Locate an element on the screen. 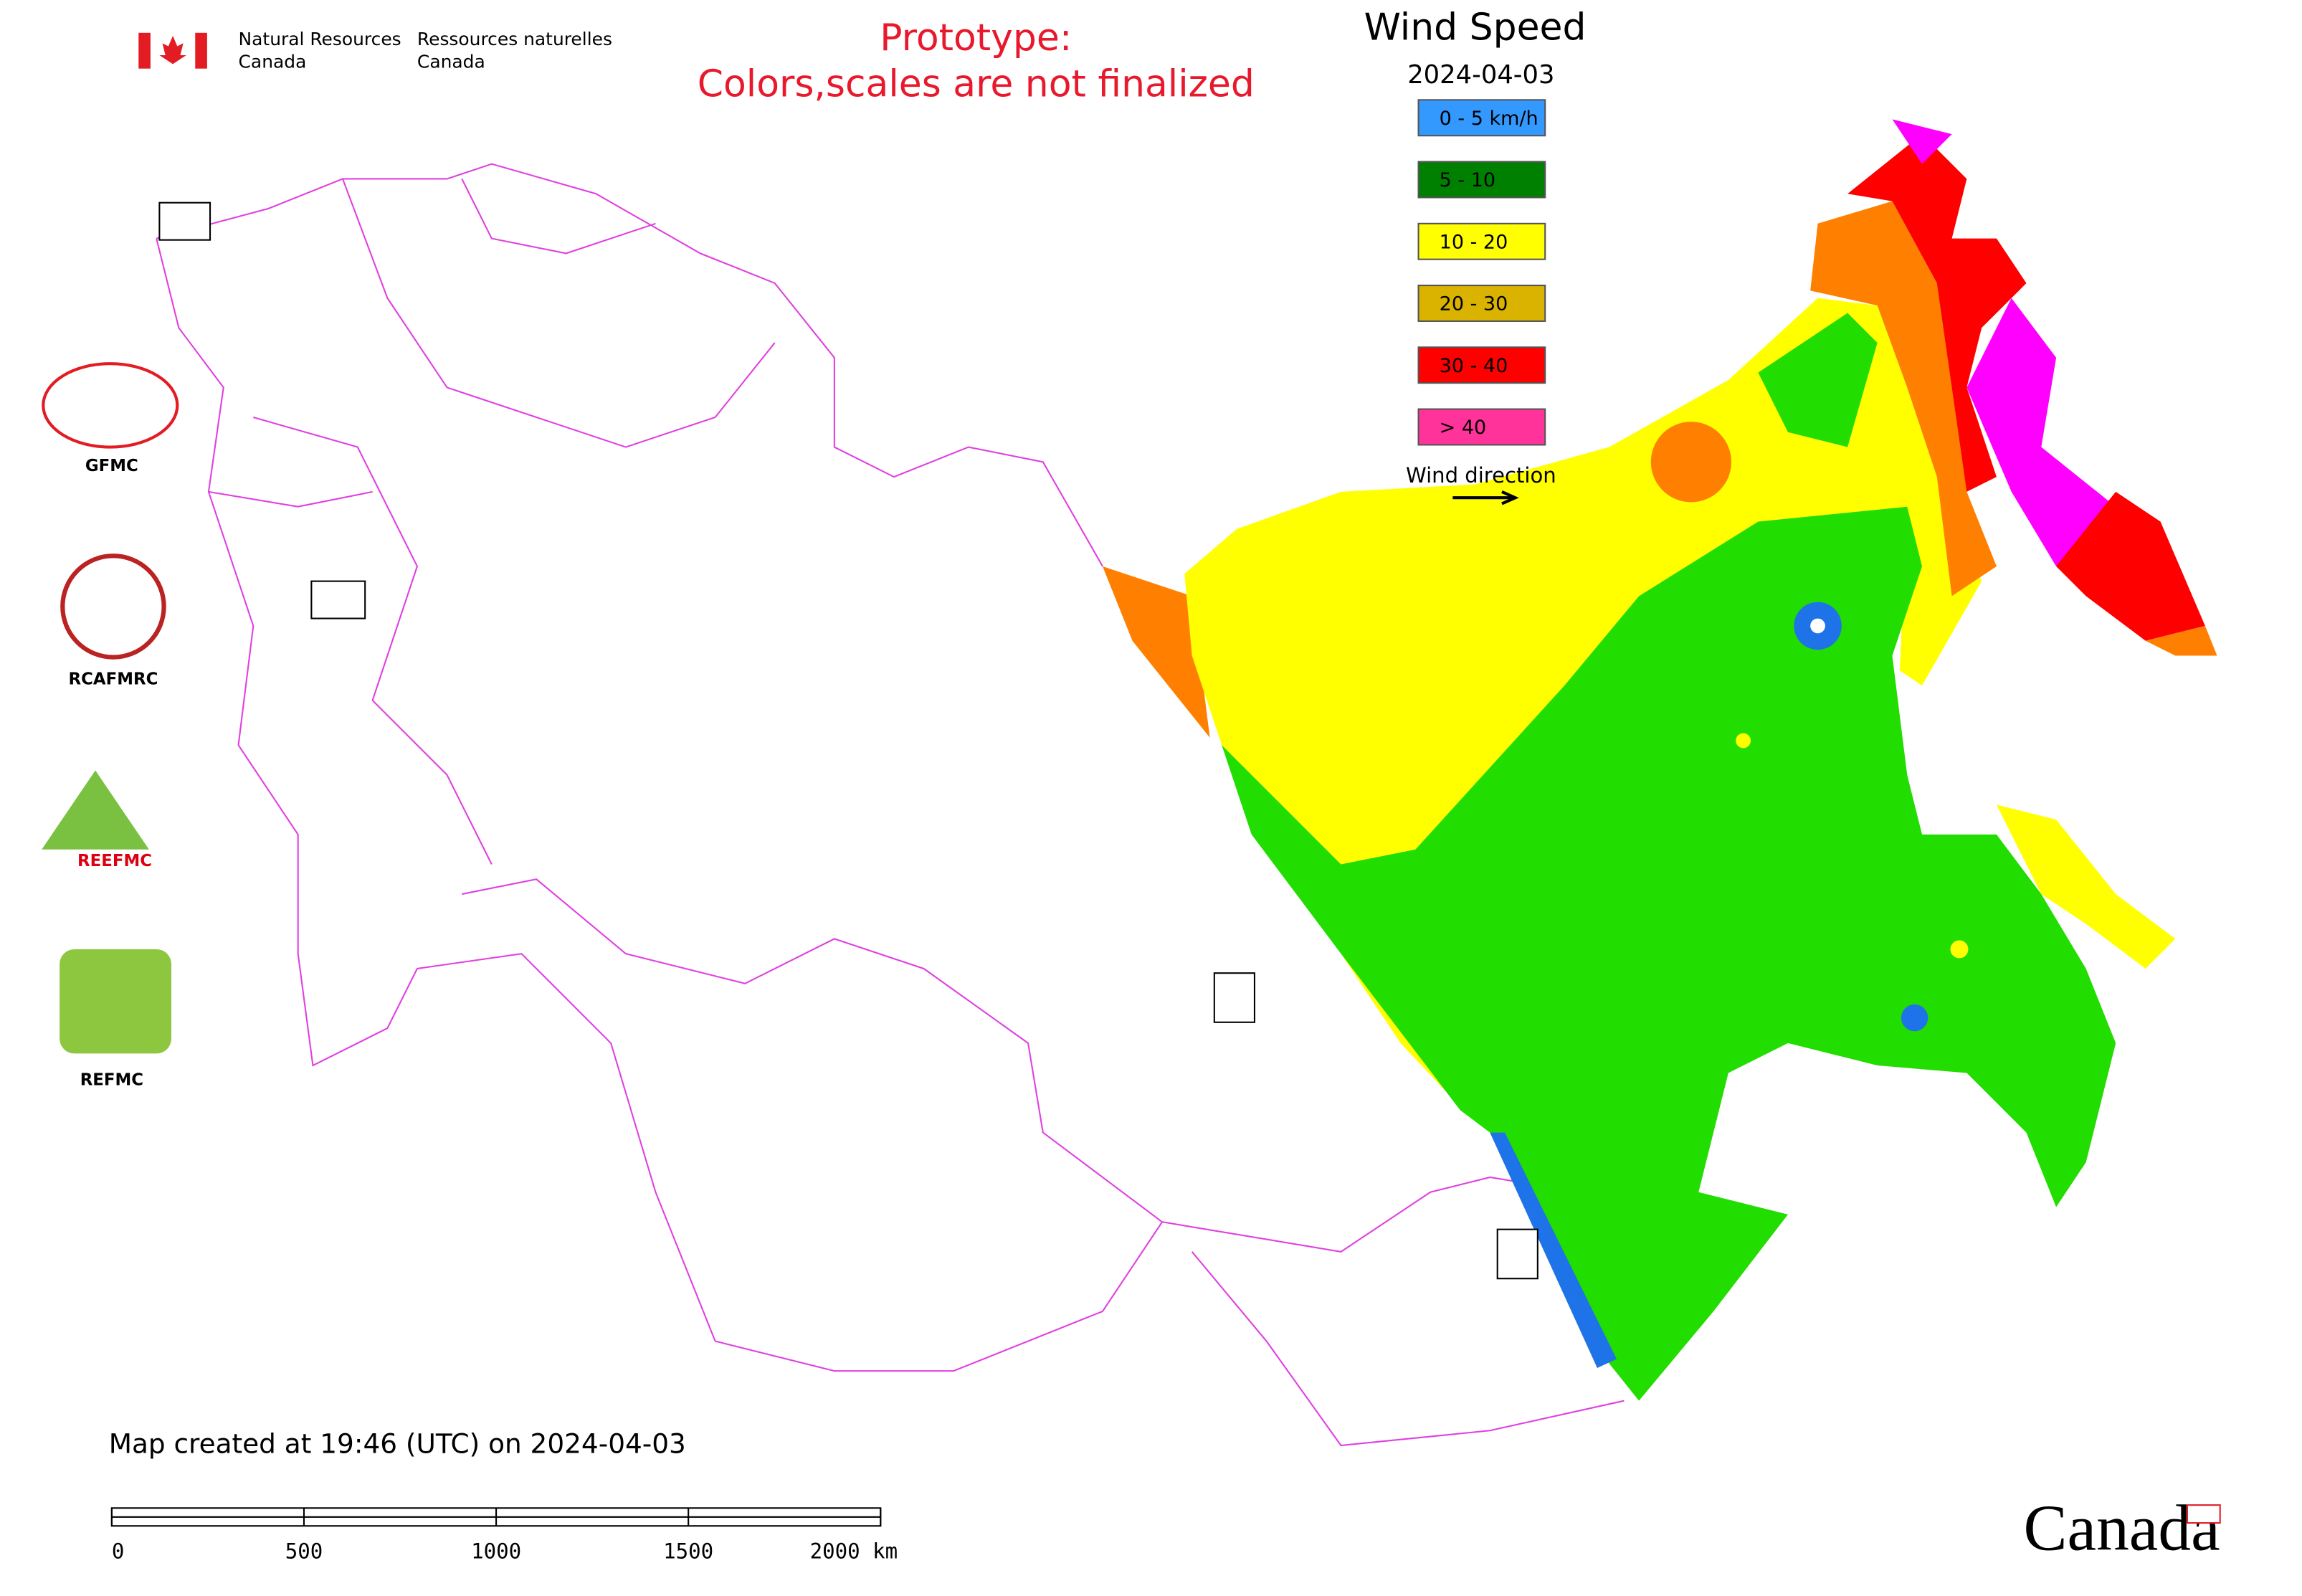  legend-label: 30 - 40 is located at coordinates (1474, 366).